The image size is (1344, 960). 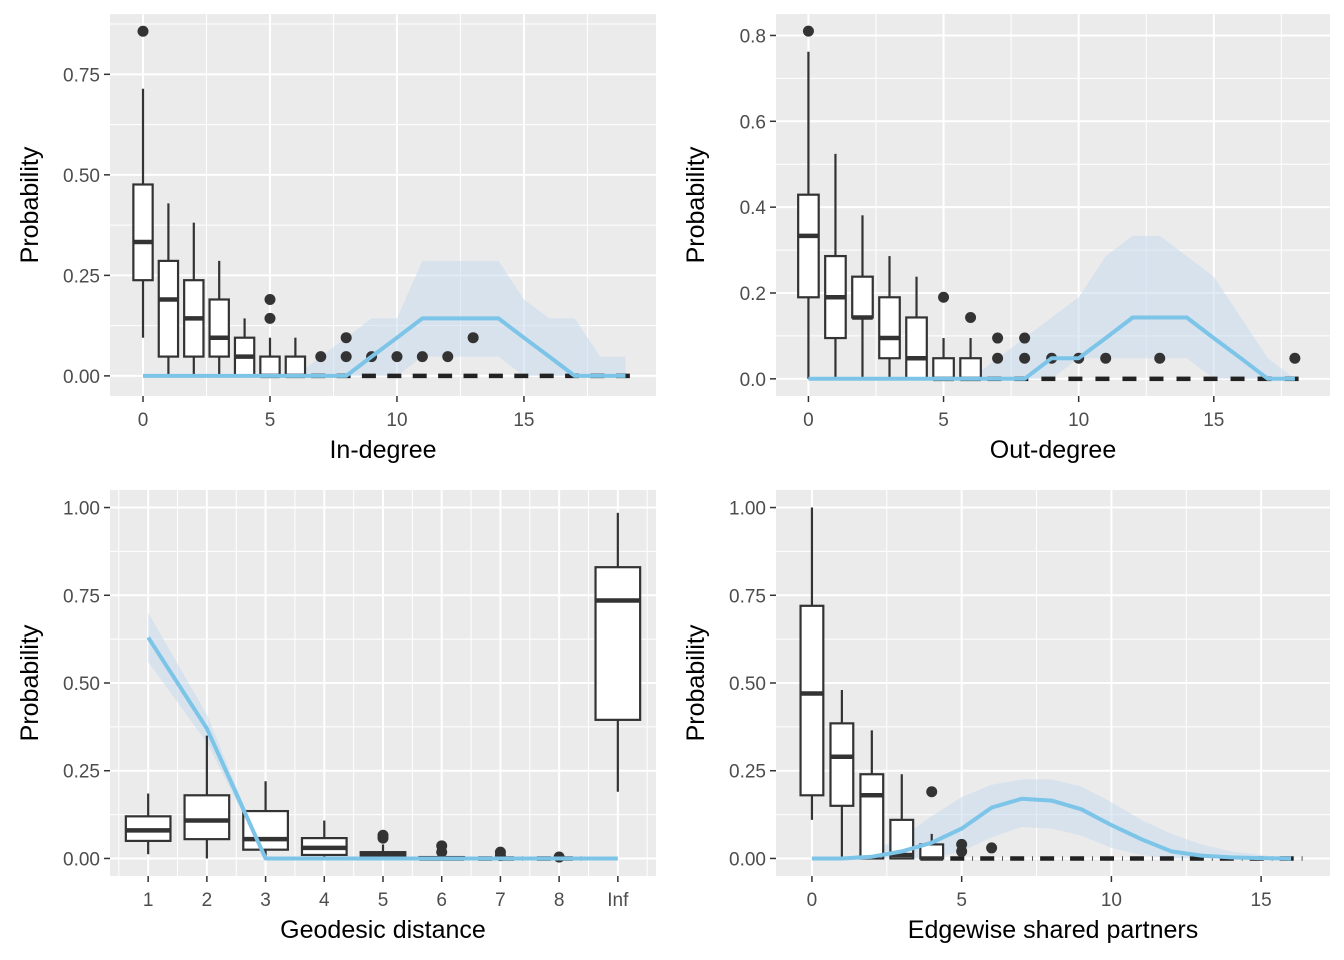 I want to click on x-tick-label: Inf, so click(x=618, y=900).